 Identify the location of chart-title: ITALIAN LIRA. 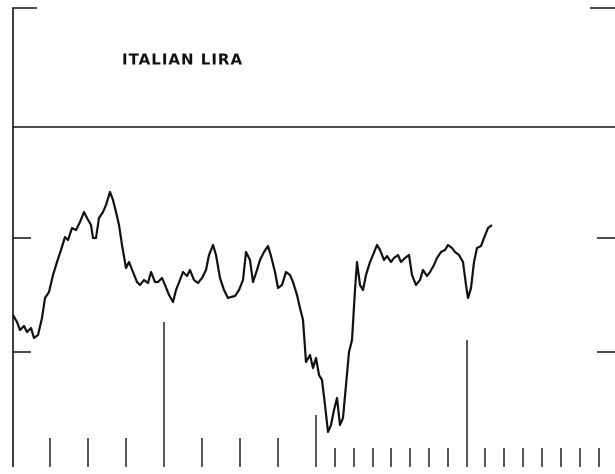
(182, 60).